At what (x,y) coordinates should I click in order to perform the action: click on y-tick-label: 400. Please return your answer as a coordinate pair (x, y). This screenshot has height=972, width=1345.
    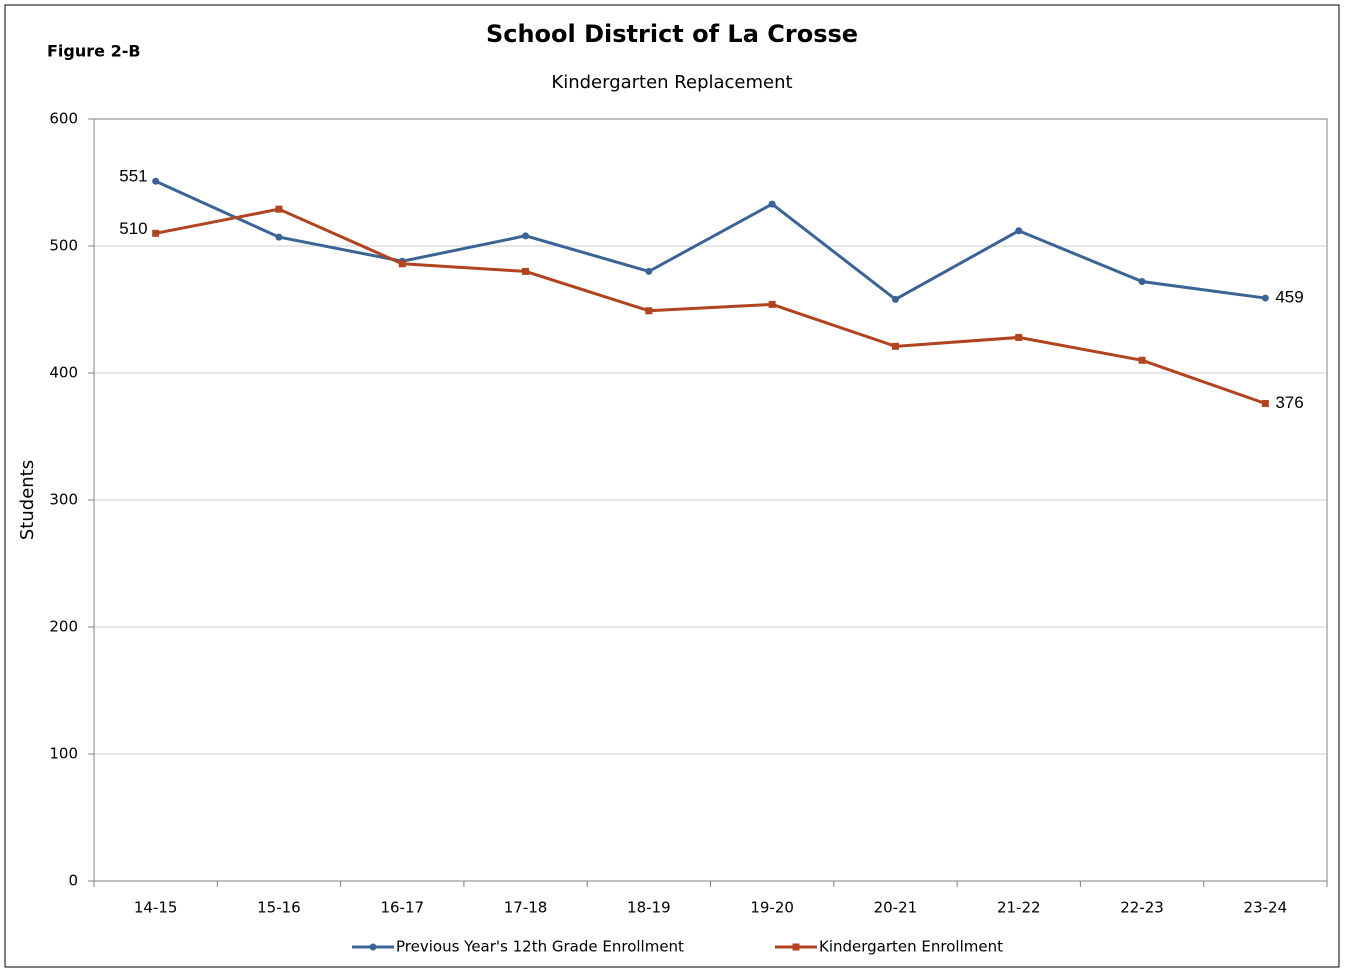
    Looking at the image, I should click on (63, 373).